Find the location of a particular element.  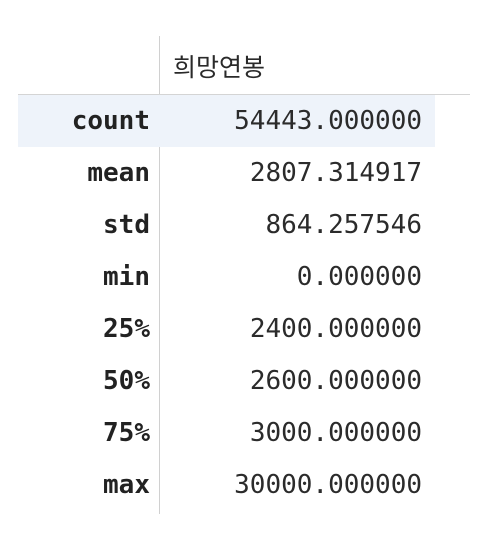

table-row-count: count 54443.000000 is located at coordinates (226, 121).